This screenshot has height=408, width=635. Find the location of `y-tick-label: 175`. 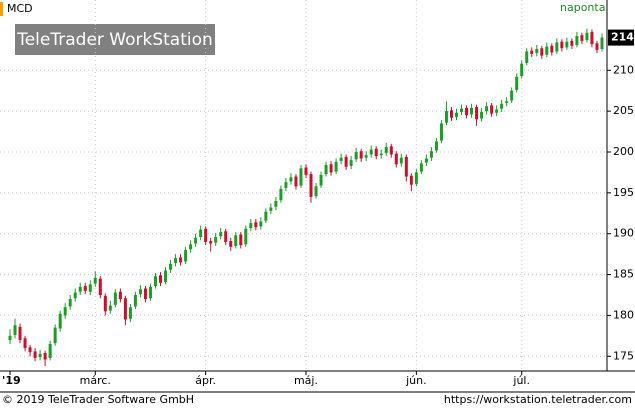

y-tick-label: 175 is located at coordinates (623, 355).